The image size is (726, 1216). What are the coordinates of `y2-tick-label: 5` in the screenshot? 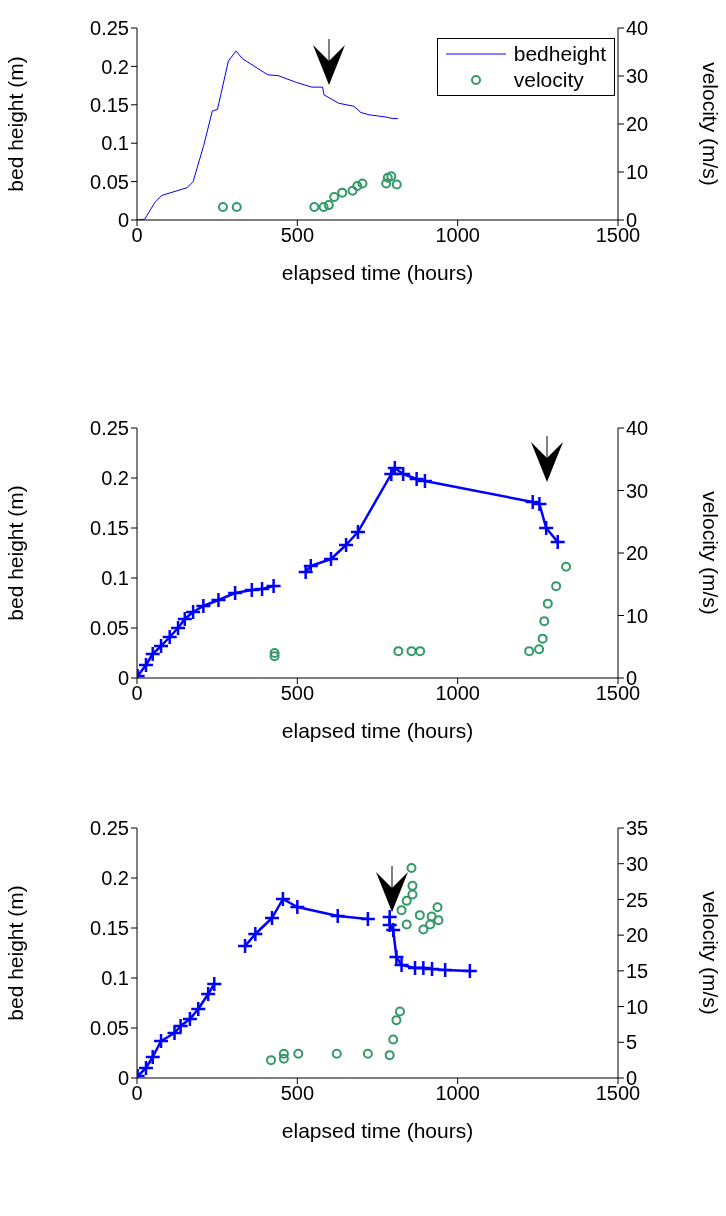 It's located at (632, 1042).